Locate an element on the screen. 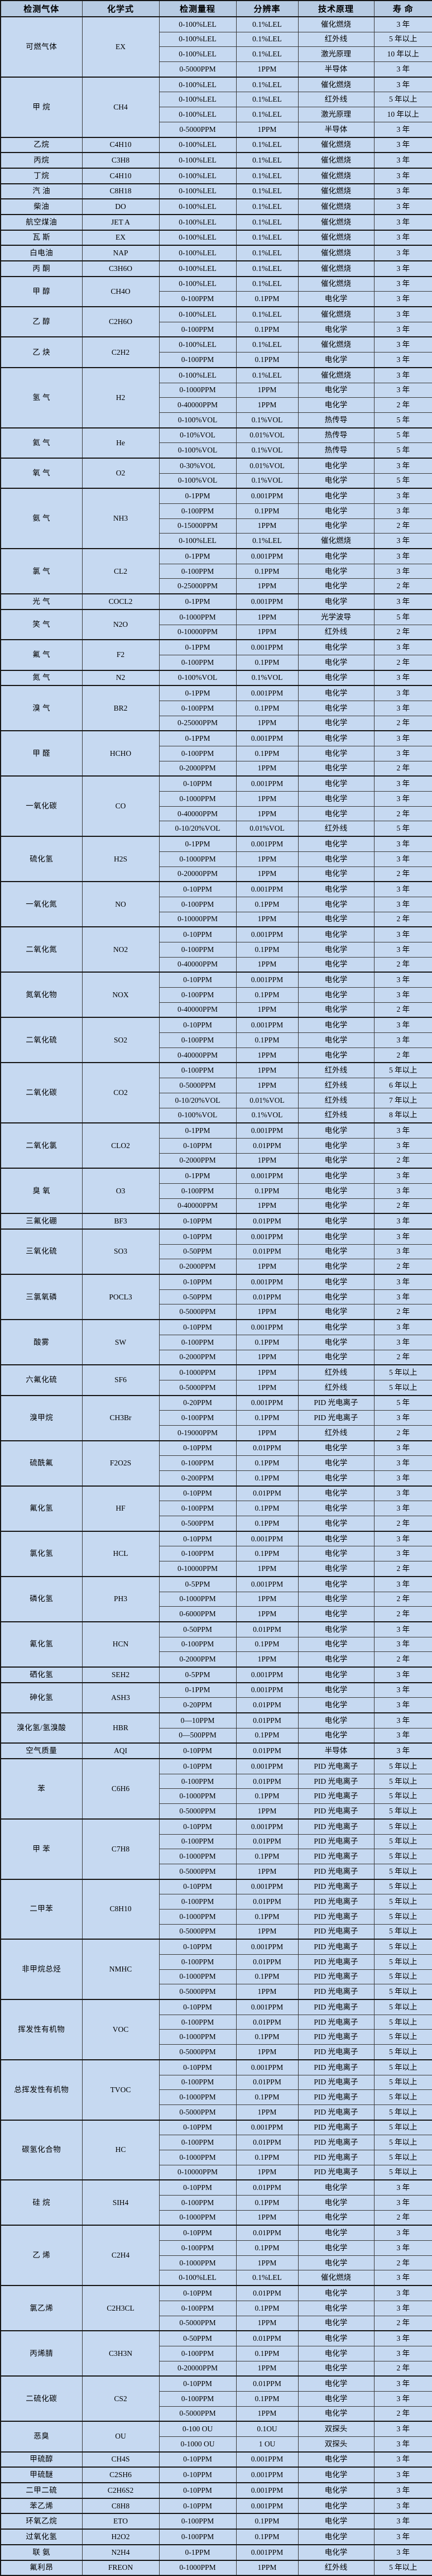 The width and height of the screenshot is (432, 2576). formula-cell: EX is located at coordinates (120, 47).